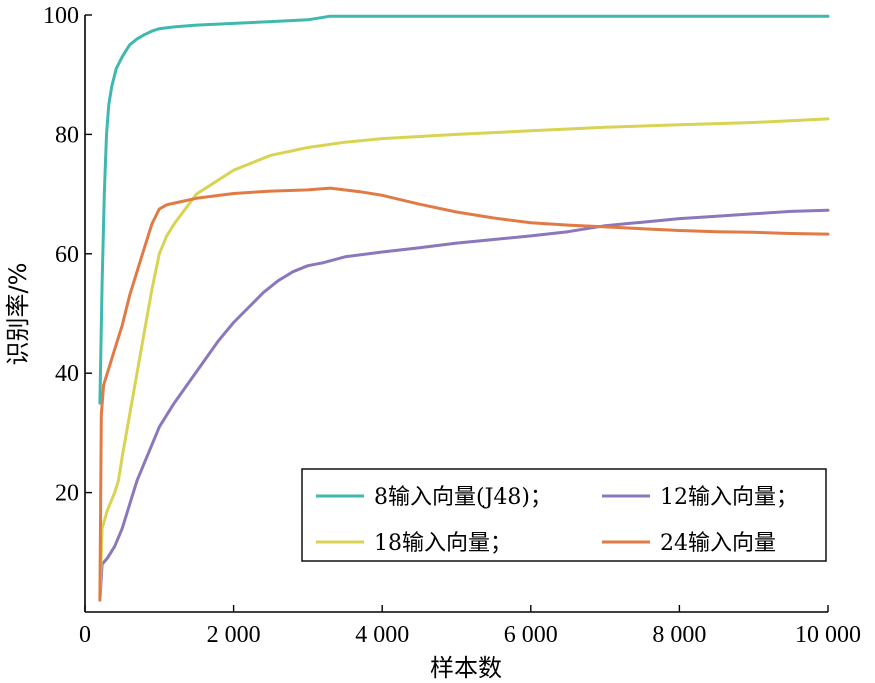  Describe the element at coordinates (828, 635) in the screenshot. I see `x-tick-label: 10 000` at that location.